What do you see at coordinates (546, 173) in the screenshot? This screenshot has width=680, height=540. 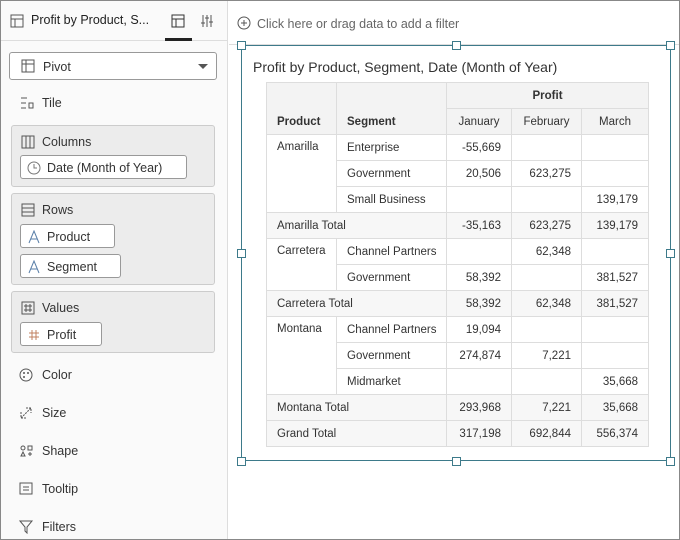 I see `value-cell: 623,275` at bounding box center [546, 173].